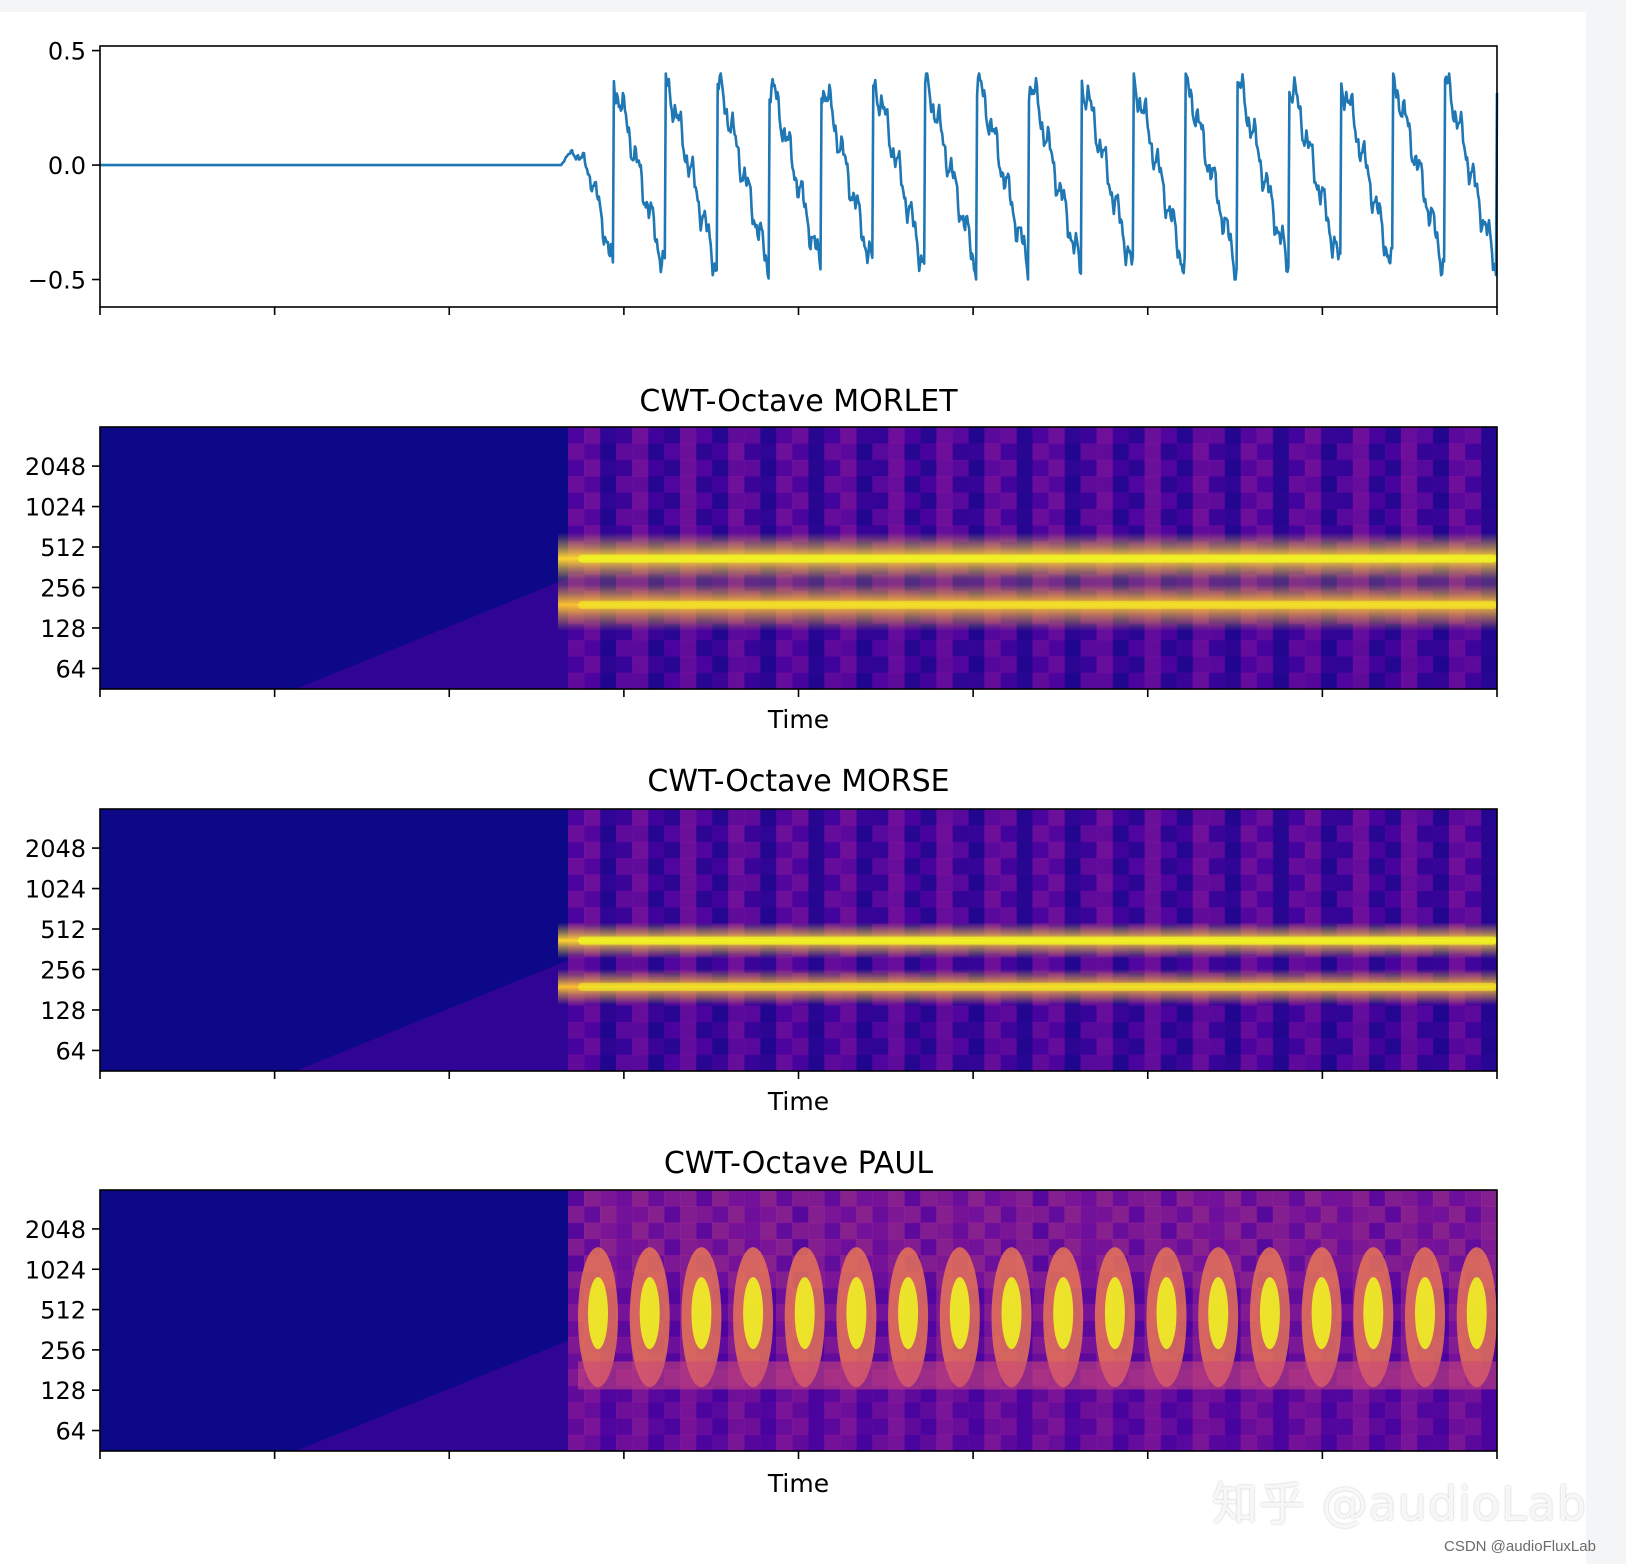 Image resolution: width=1626 pixels, height=1564 pixels. I want to click on y-tick-label-3-0: 64, so click(70, 1432).